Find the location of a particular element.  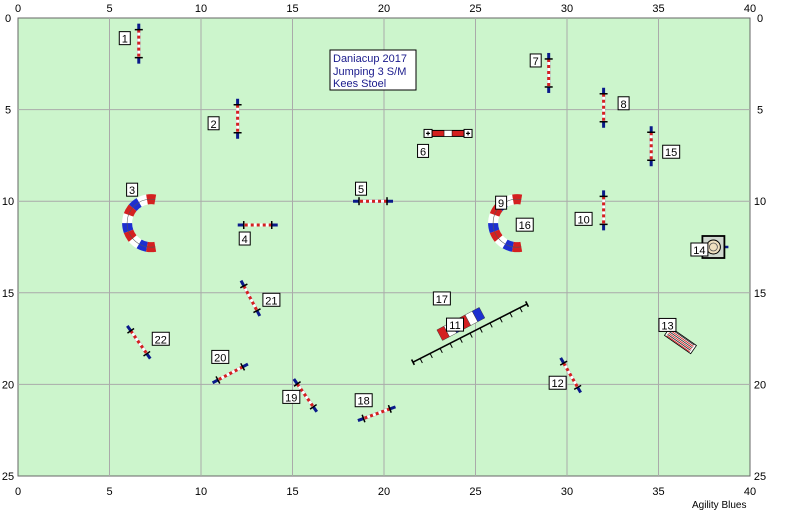

obstacle-number: 6 is located at coordinates (423, 152).